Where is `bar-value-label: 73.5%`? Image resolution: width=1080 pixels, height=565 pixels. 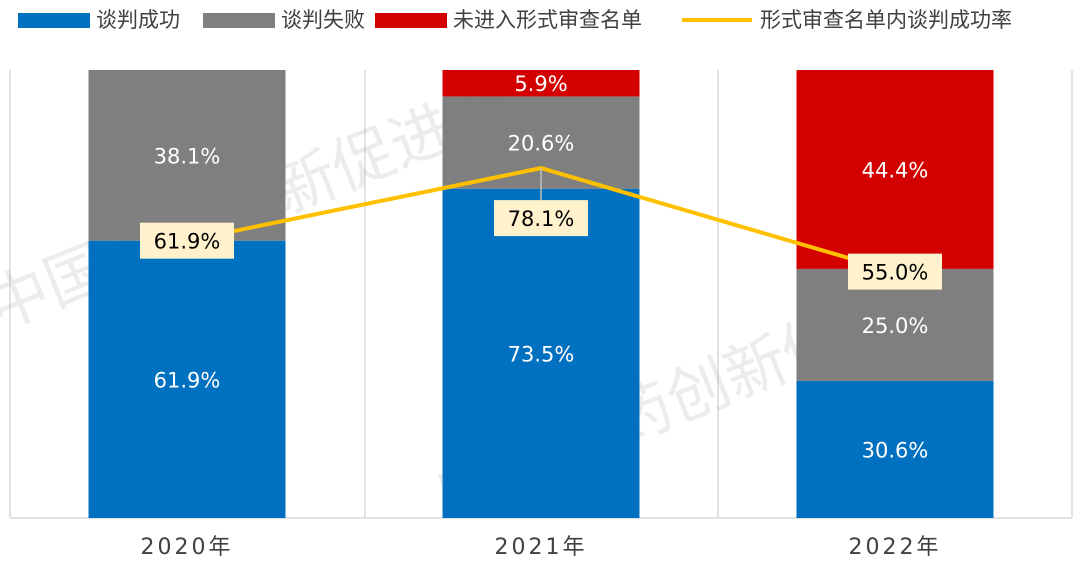
bar-value-label: 73.5% is located at coordinates (541, 354).